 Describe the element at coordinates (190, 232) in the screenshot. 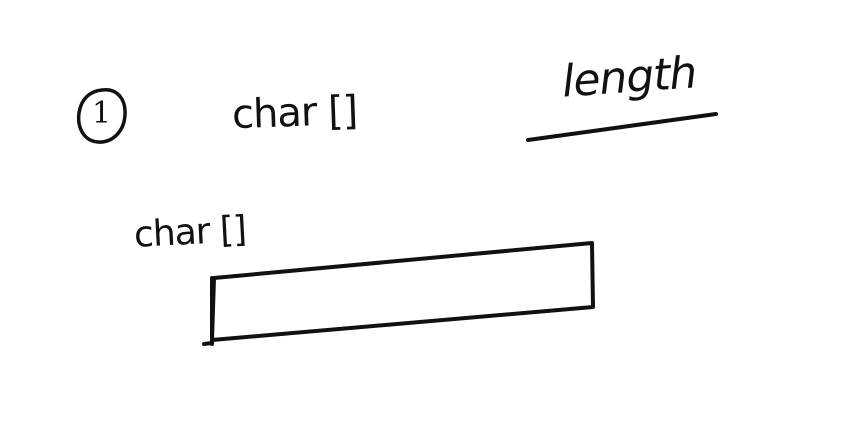

I see `array-char-array-label: char []` at that location.